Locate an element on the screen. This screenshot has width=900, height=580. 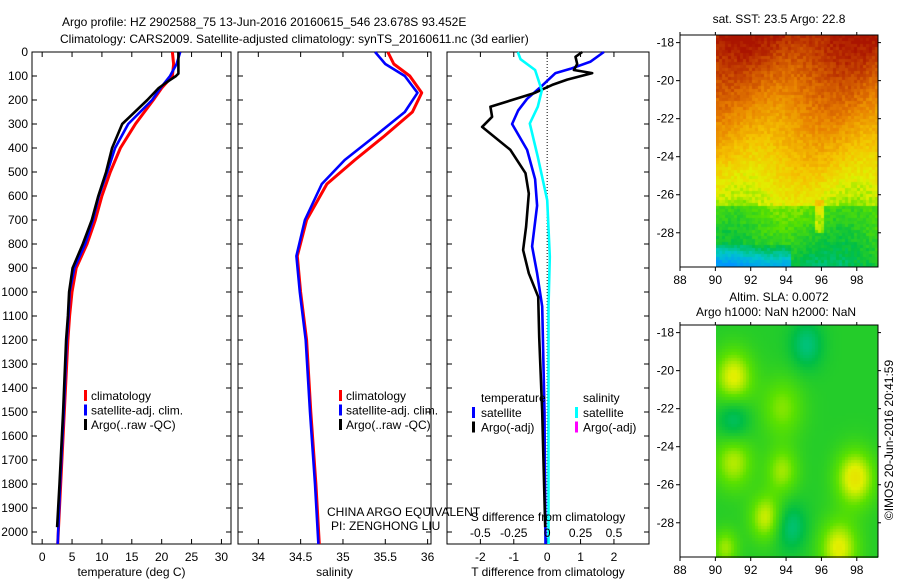
s-axis-label: S difference from climatology is located at coordinates (548, 517).